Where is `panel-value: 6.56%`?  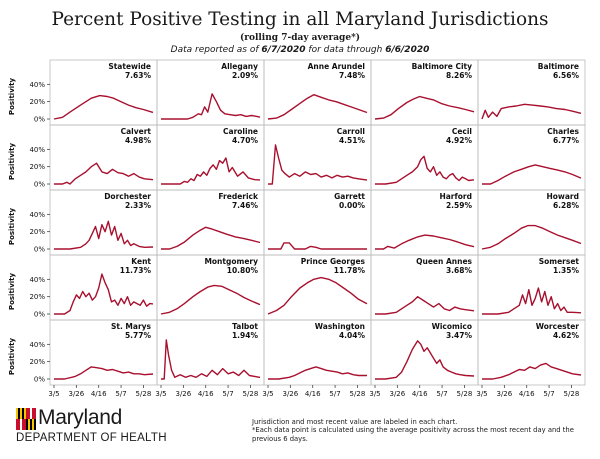 panel-value: 6.56% is located at coordinates (566, 75).